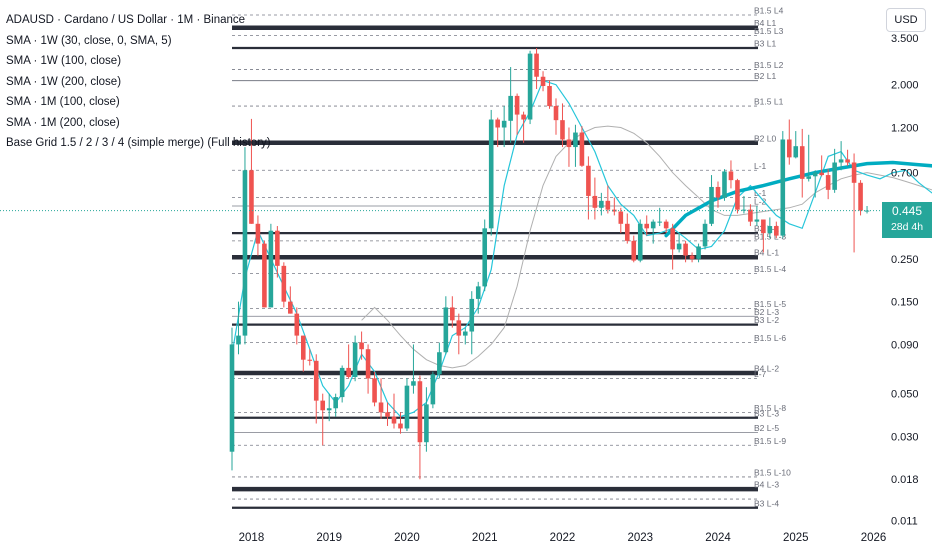 The height and width of the screenshot is (550, 932). I want to click on price-tick-label: 1.200, so click(905, 129).